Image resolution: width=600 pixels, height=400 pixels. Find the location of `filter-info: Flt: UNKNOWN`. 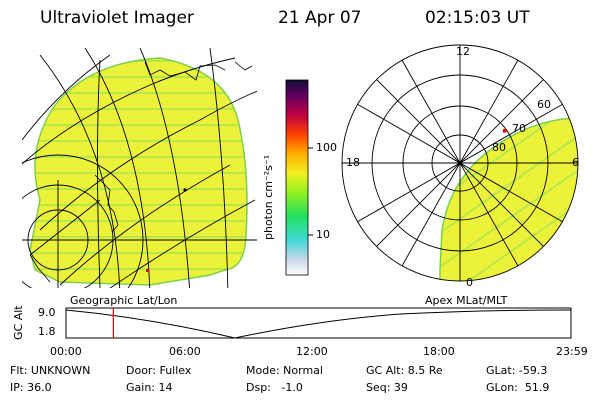

filter-info: Flt: UNKNOWN is located at coordinates (50, 370).